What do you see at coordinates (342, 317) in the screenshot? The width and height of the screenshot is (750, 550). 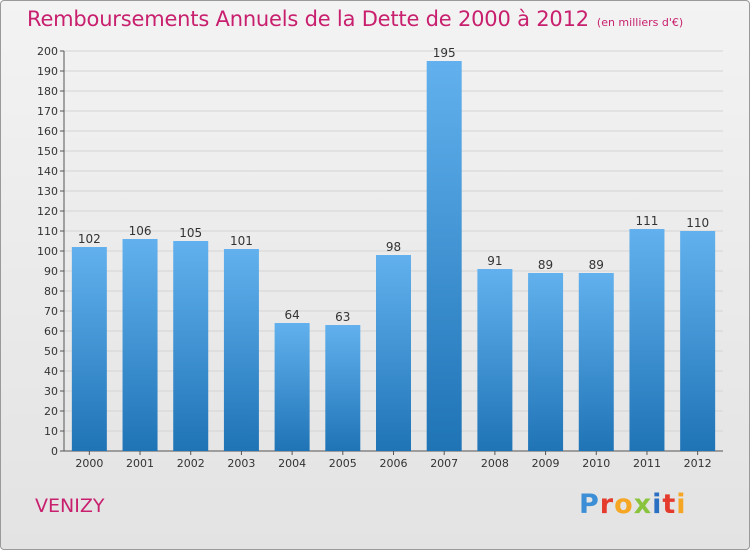 I see `bar-value-label: 63` at bounding box center [342, 317].